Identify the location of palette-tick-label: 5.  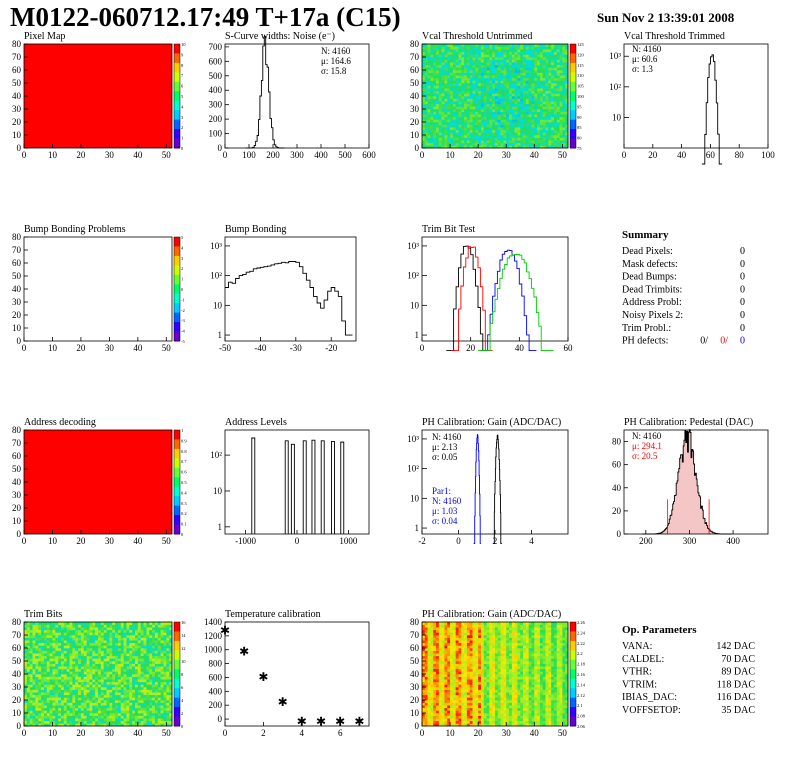
(182, 237).